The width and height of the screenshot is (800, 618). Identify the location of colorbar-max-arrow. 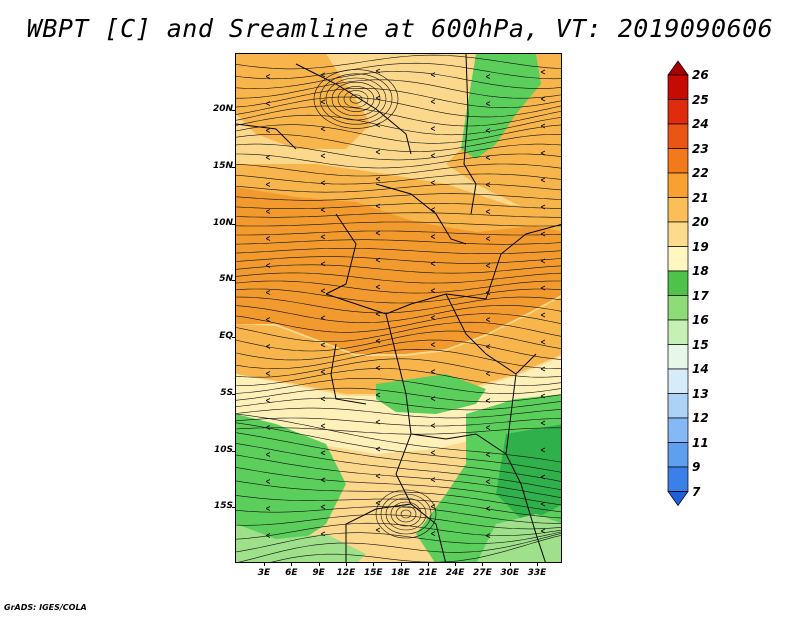
(678, 68).